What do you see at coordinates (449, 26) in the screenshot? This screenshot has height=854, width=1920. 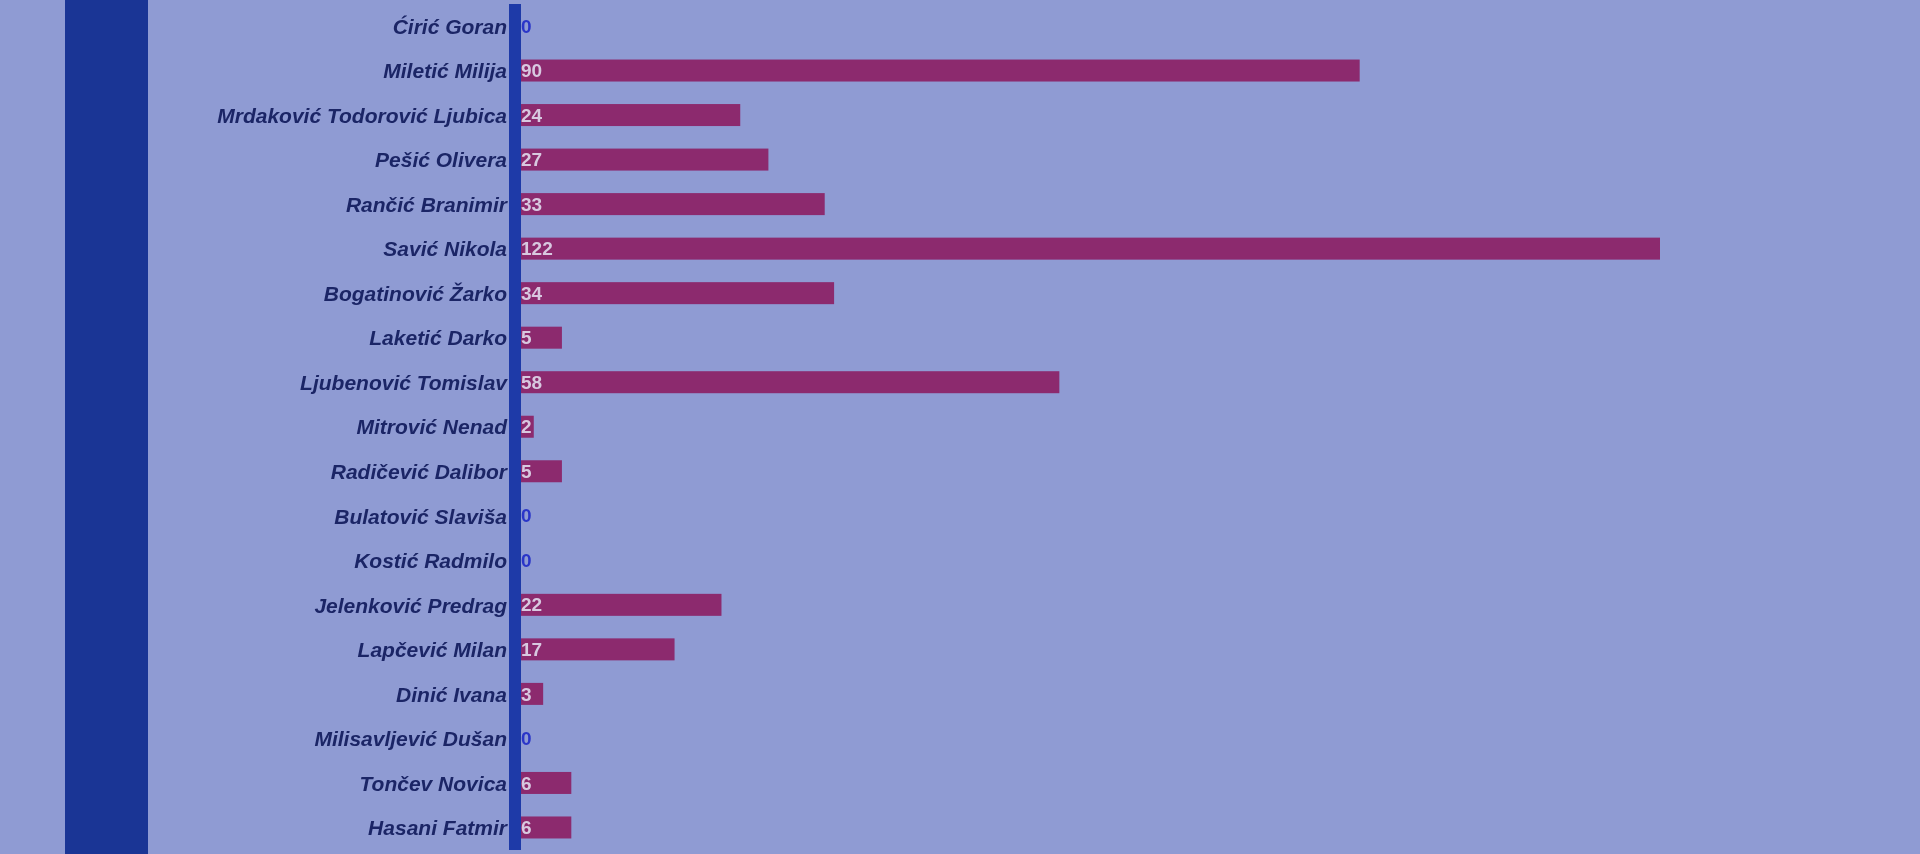 I see `y-tick-label: Ćirić Goran` at bounding box center [449, 26].